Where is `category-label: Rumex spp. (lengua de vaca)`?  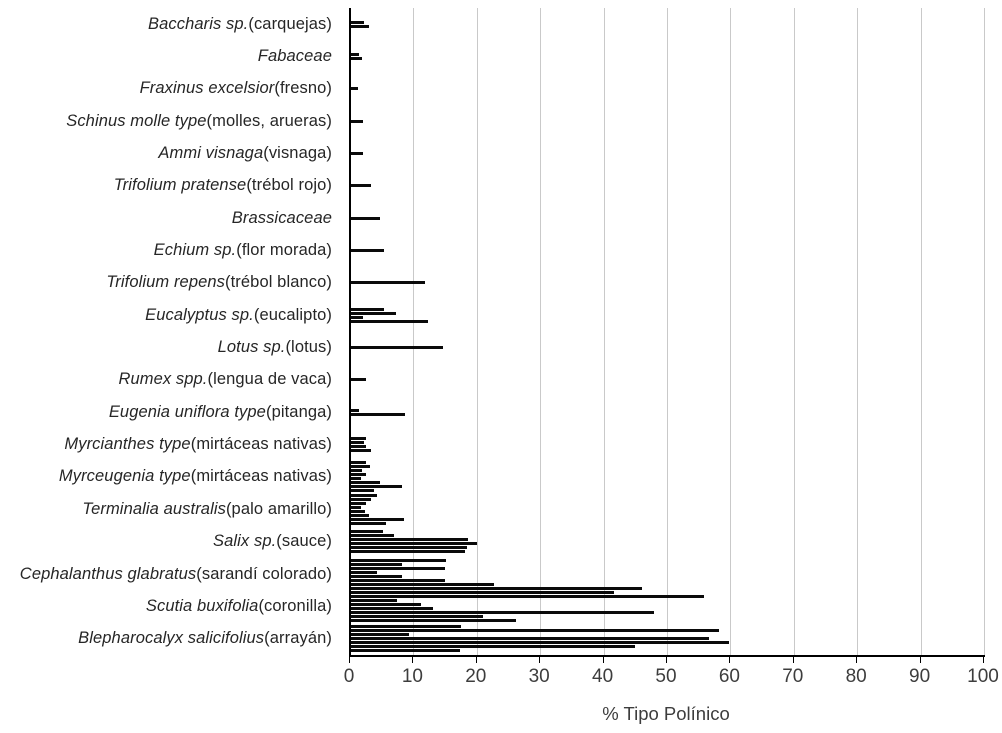 category-label: Rumex spp. (lengua de vaca) is located at coordinates (170, 380).